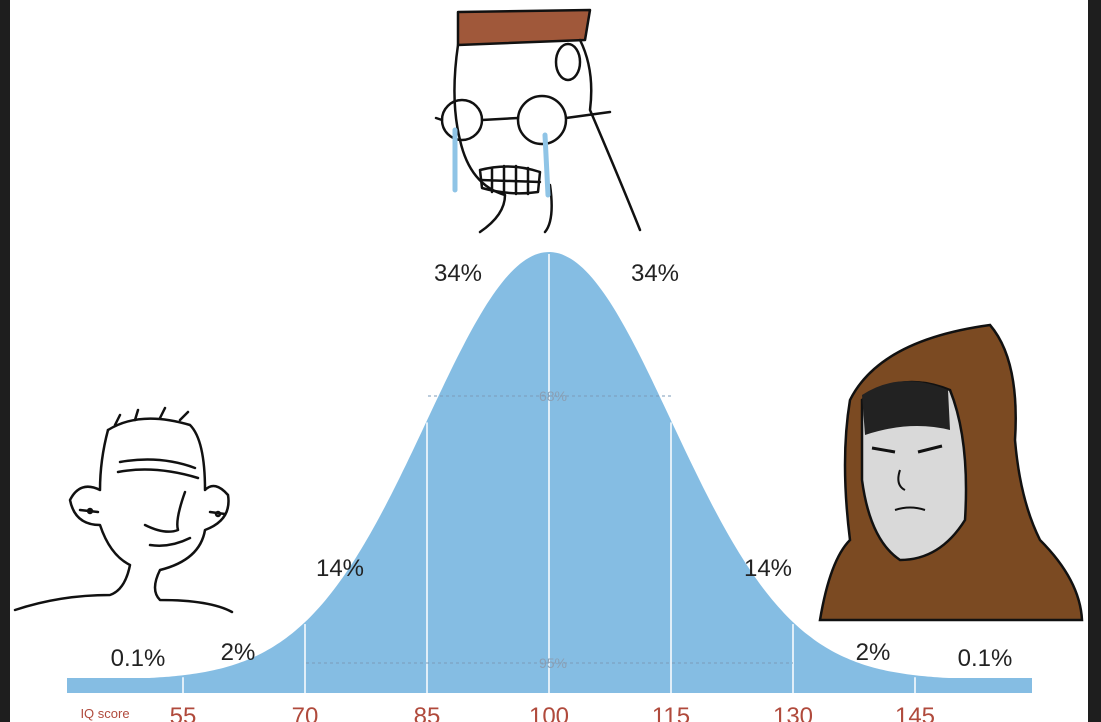 This screenshot has height=722, width=1101. Describe the element at coordinates (104, 713) in the screenshot. I see `axis-label: IQ score` at that location.